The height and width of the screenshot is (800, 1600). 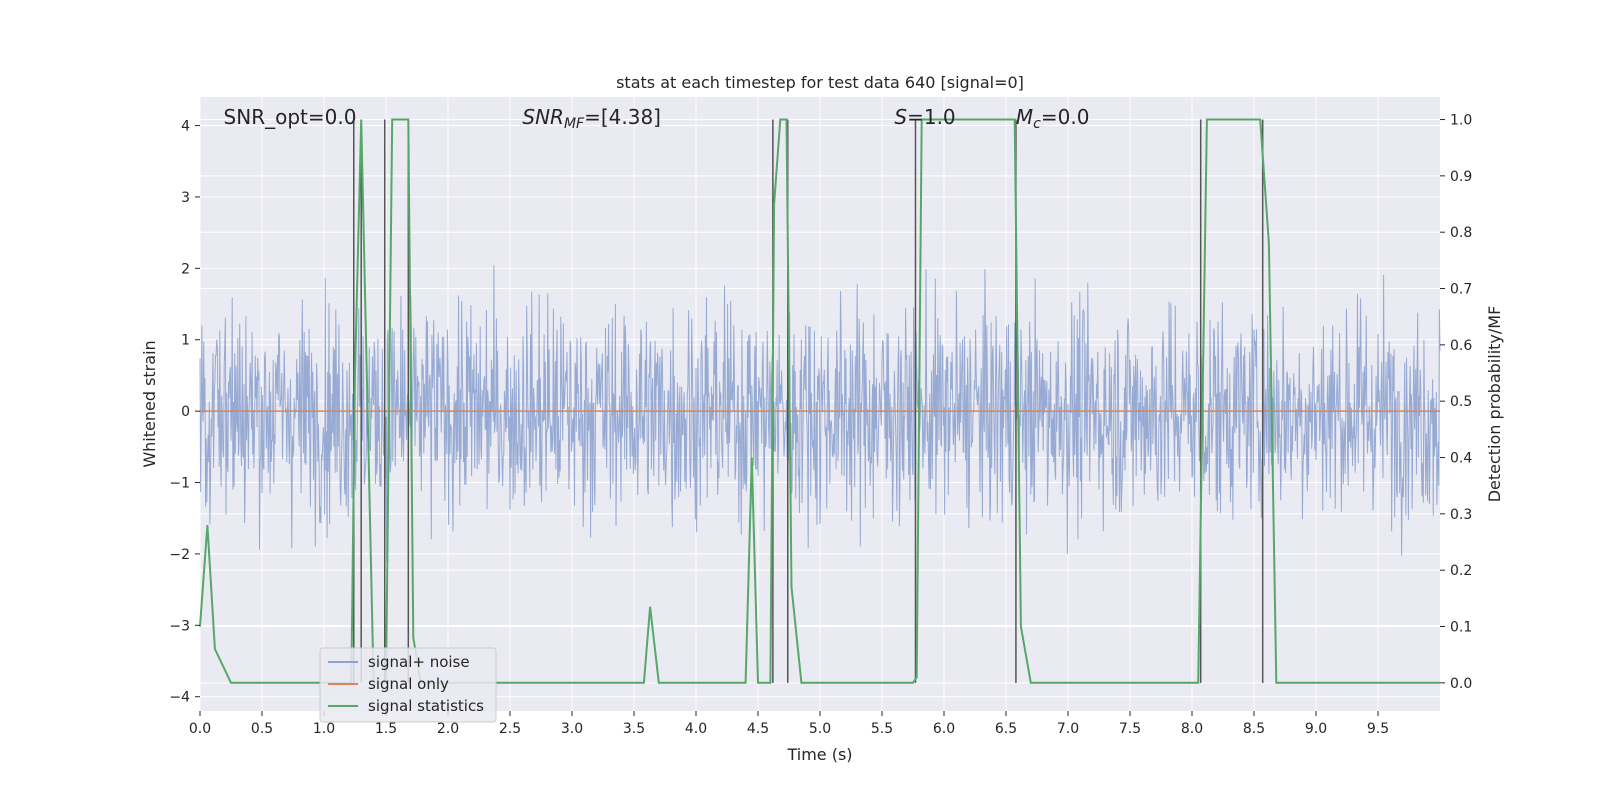 I want to click on legend-label-signal-noise: signal+ noise, so click(x=419, y=662).